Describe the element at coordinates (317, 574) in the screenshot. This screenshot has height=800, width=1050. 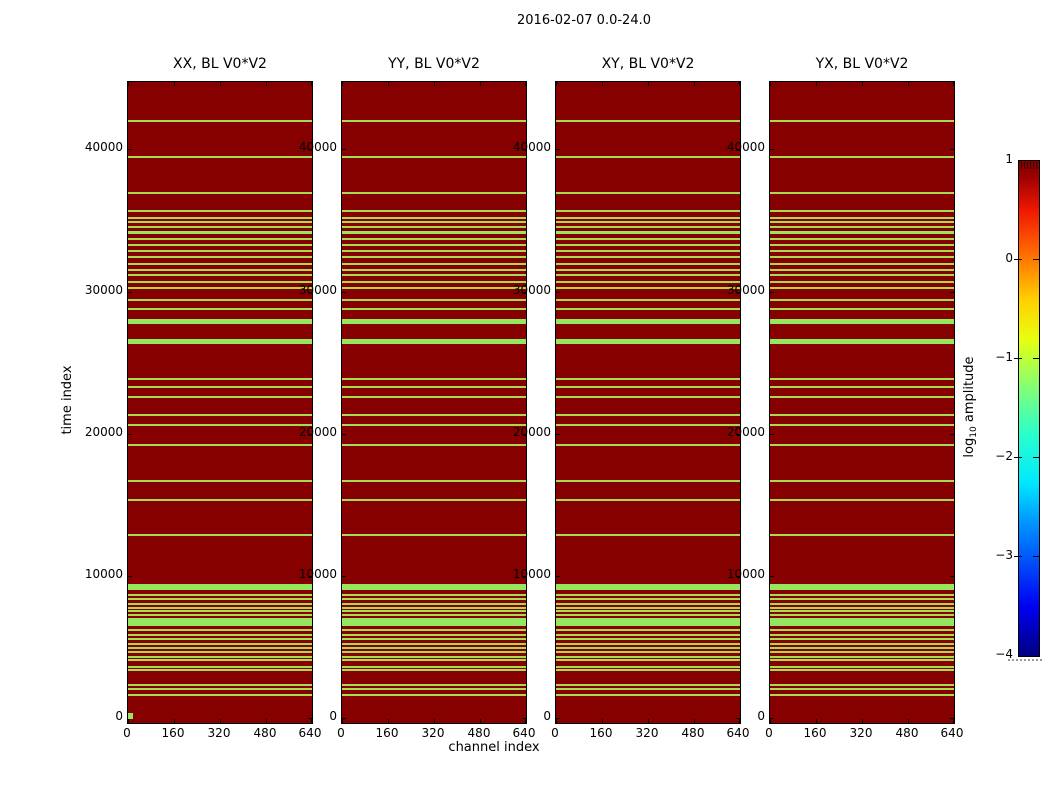
I see `y-tick-label: 10000` at that location.